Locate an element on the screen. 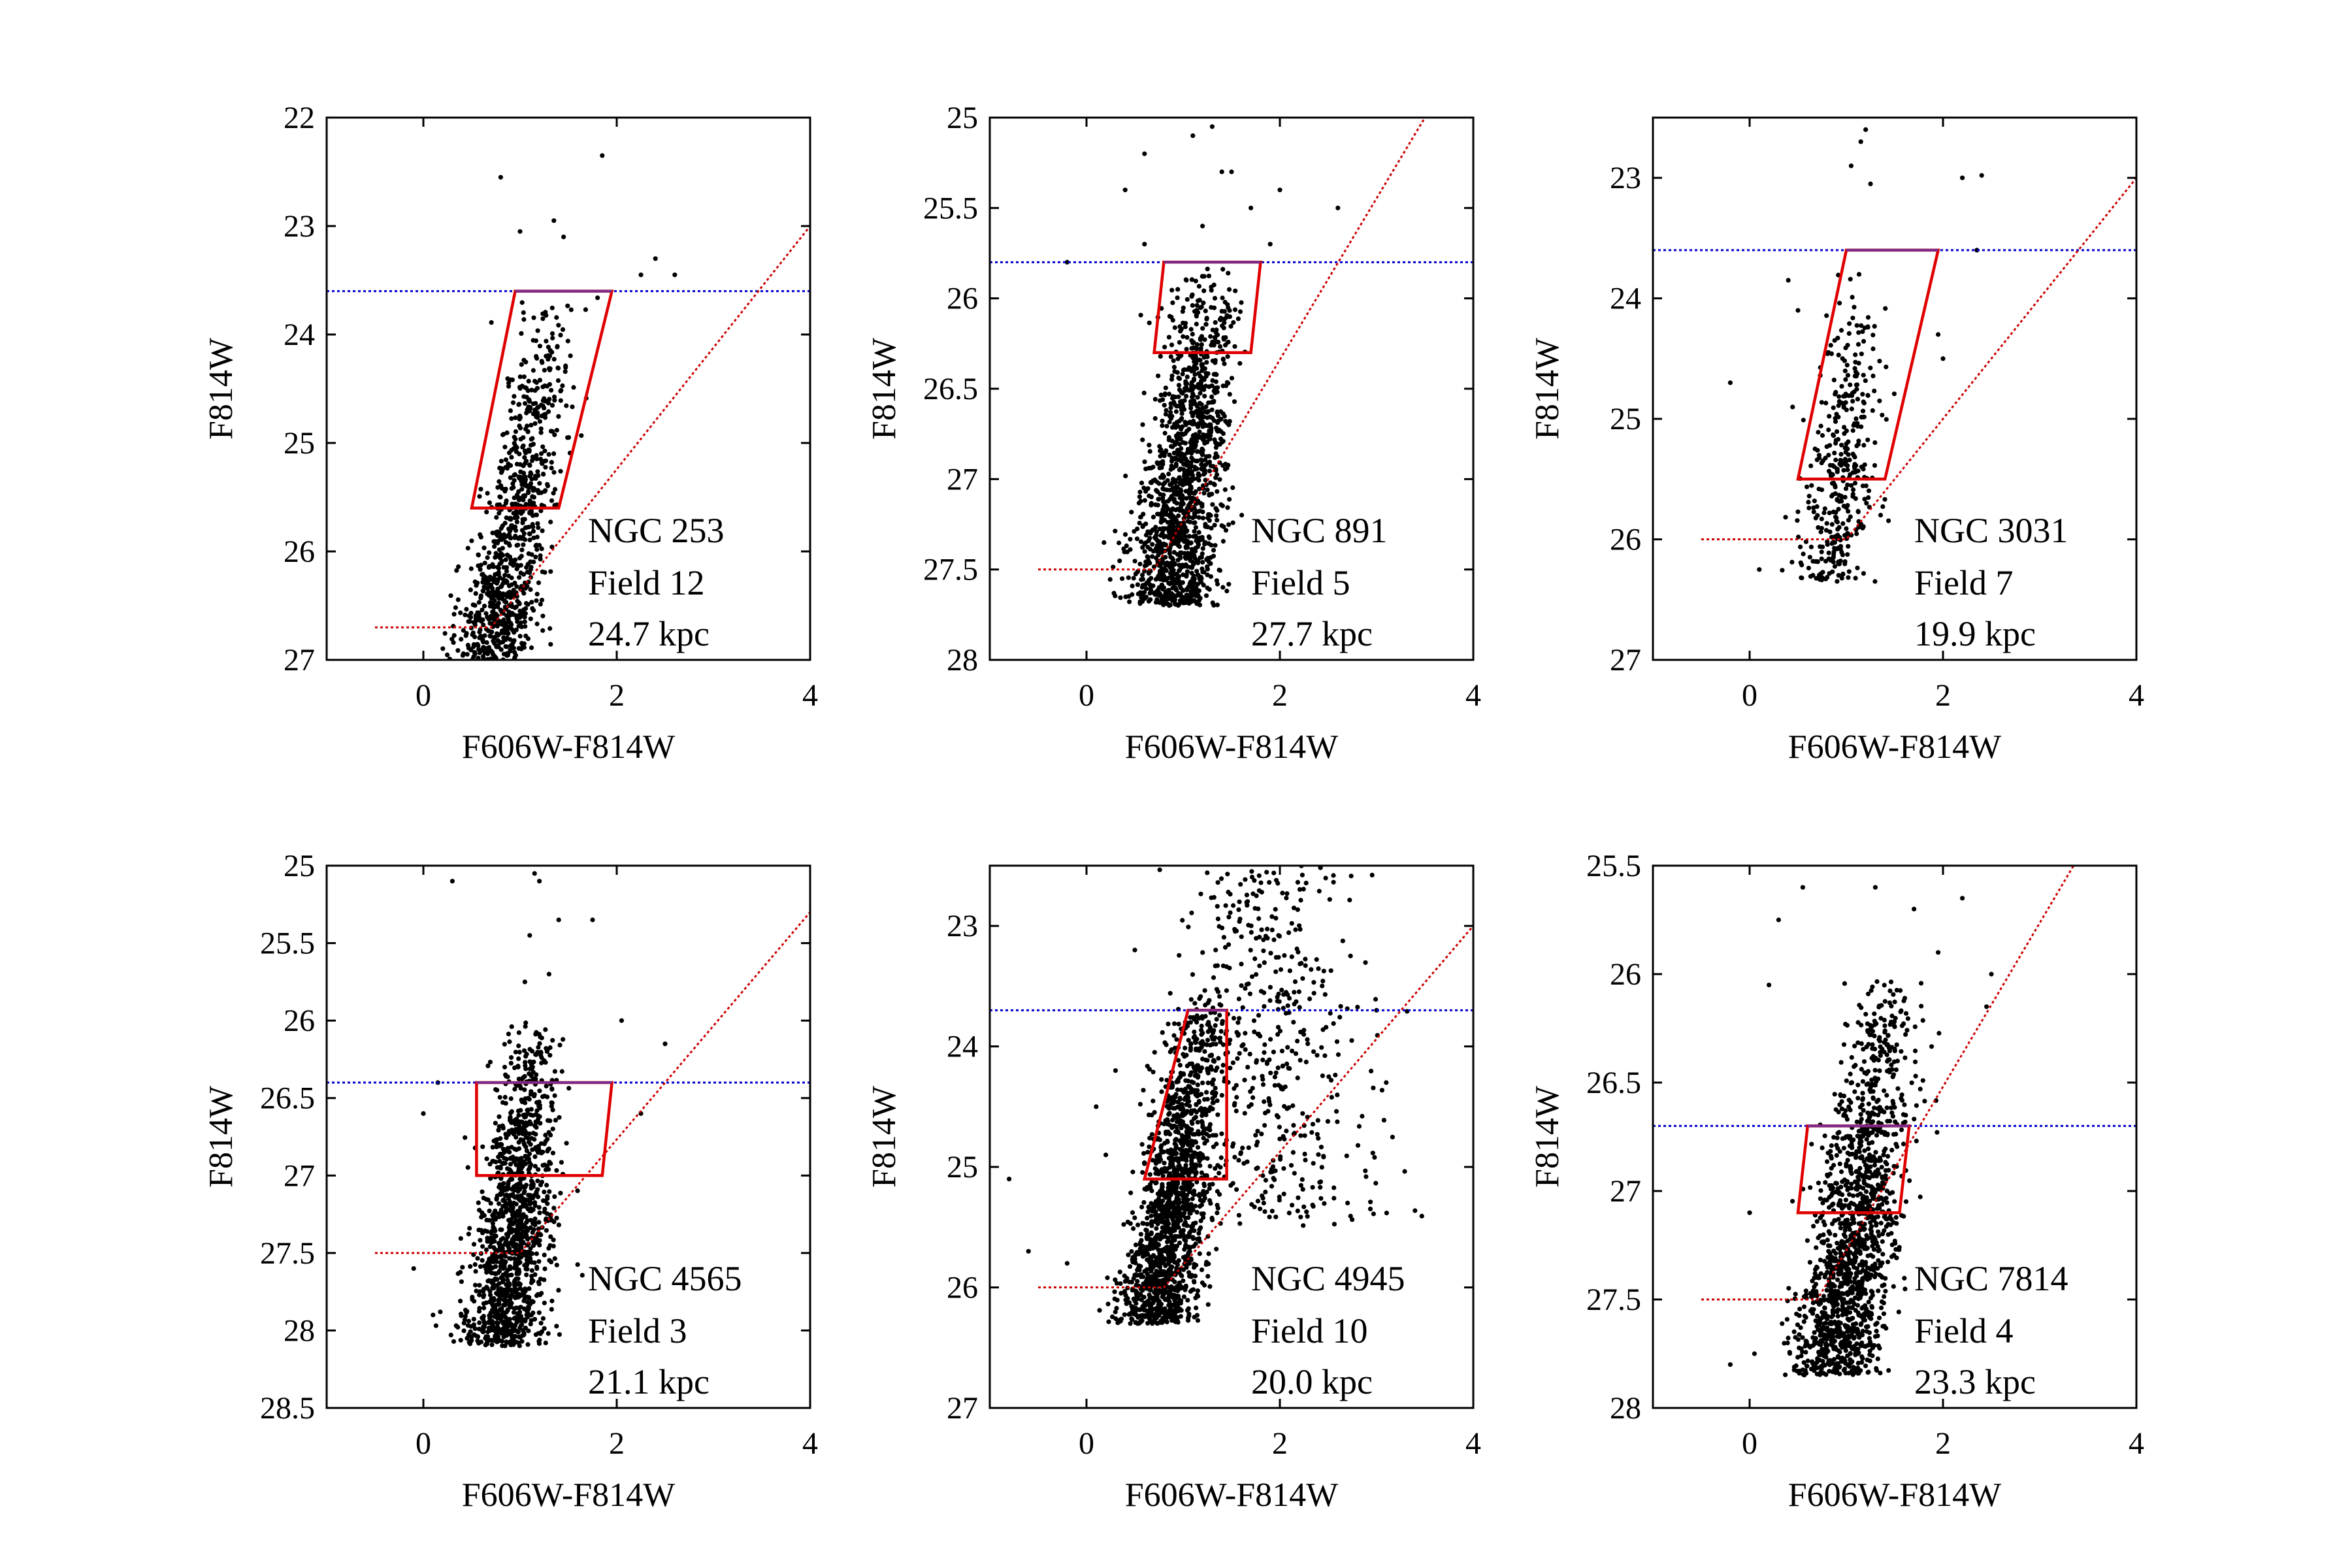 The height and width of the screenshot is (1568, 2352). x-axis-label: F606W-F814W is located at coordinates (1894, 747).